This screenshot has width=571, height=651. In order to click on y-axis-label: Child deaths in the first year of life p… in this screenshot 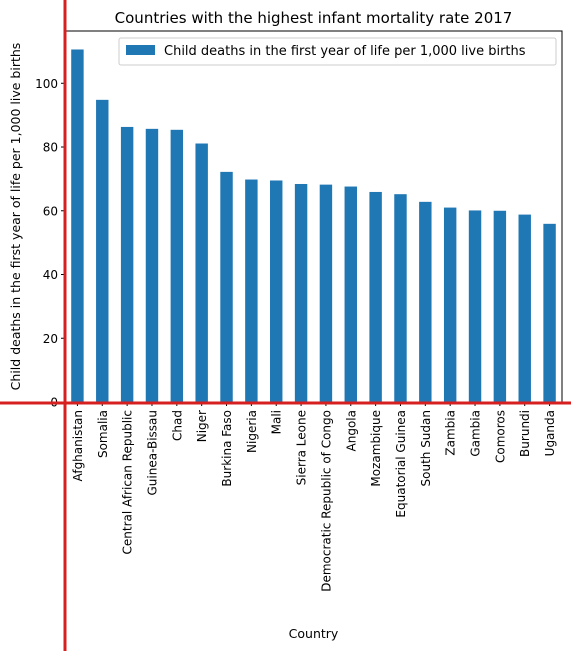, I will do `click(15, 217)`.